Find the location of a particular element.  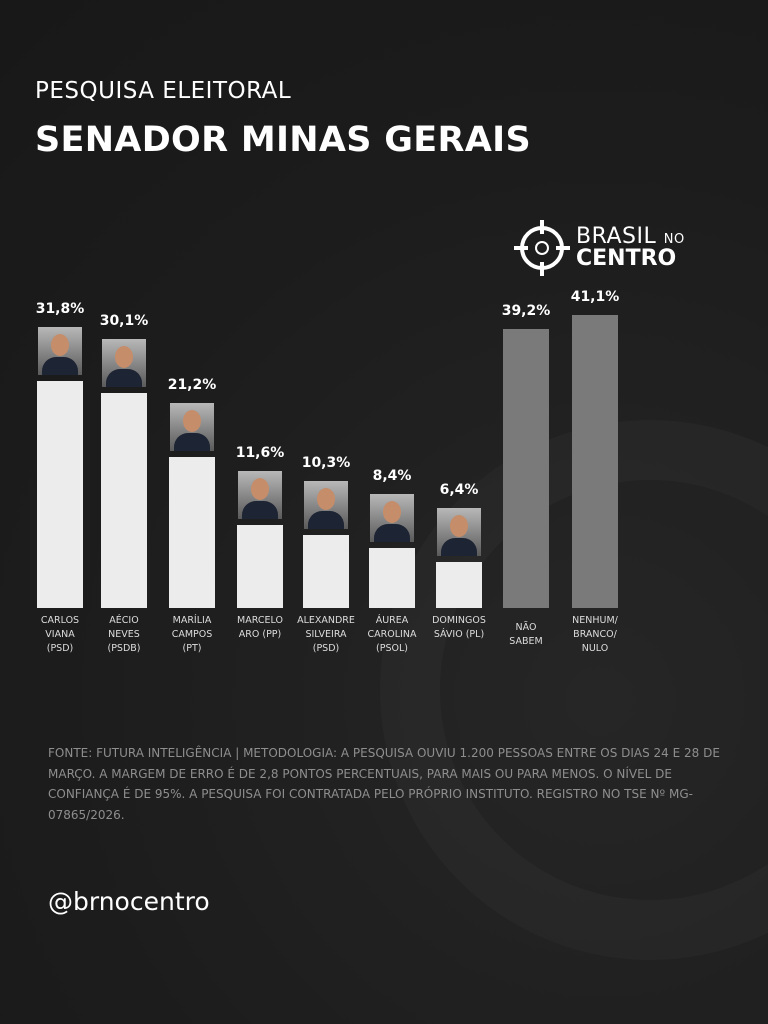

logo-line1: BRASIL NO is located at coordinates (630, 236).